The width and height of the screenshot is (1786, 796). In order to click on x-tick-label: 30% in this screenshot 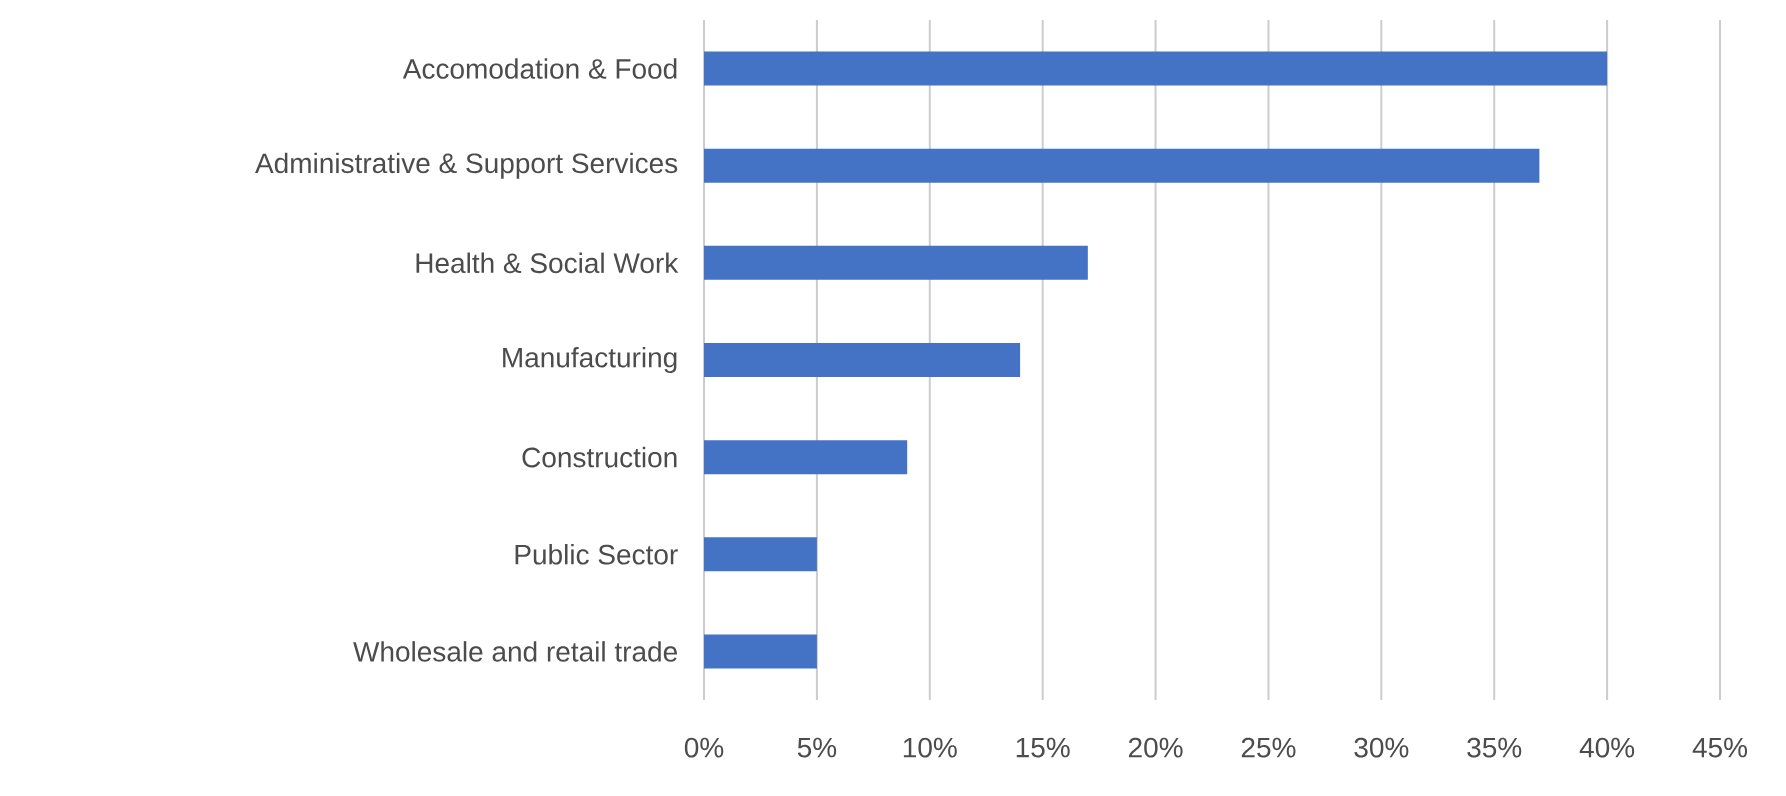, I will do `click(1381, 747)`.